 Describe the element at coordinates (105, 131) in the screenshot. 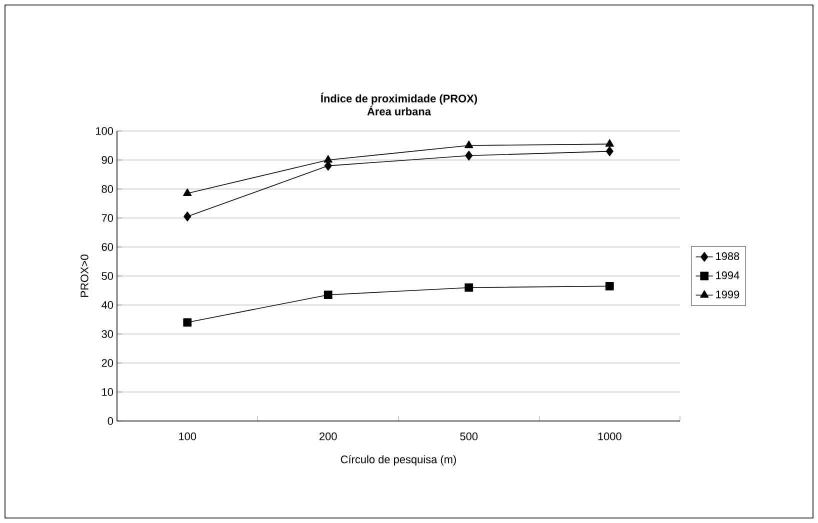

I see `y-tick-label: 100` at that location.